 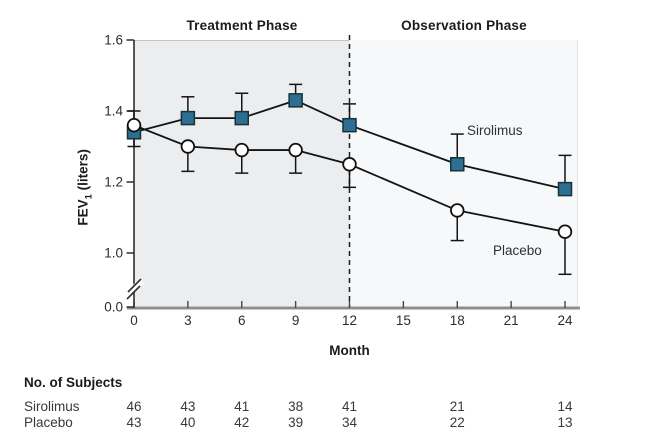 What do you see at coordinates (457, 406) in the screenshot?
I see `subject-count-sirolimus-month-18: 21` at bounding box center [457, 406].